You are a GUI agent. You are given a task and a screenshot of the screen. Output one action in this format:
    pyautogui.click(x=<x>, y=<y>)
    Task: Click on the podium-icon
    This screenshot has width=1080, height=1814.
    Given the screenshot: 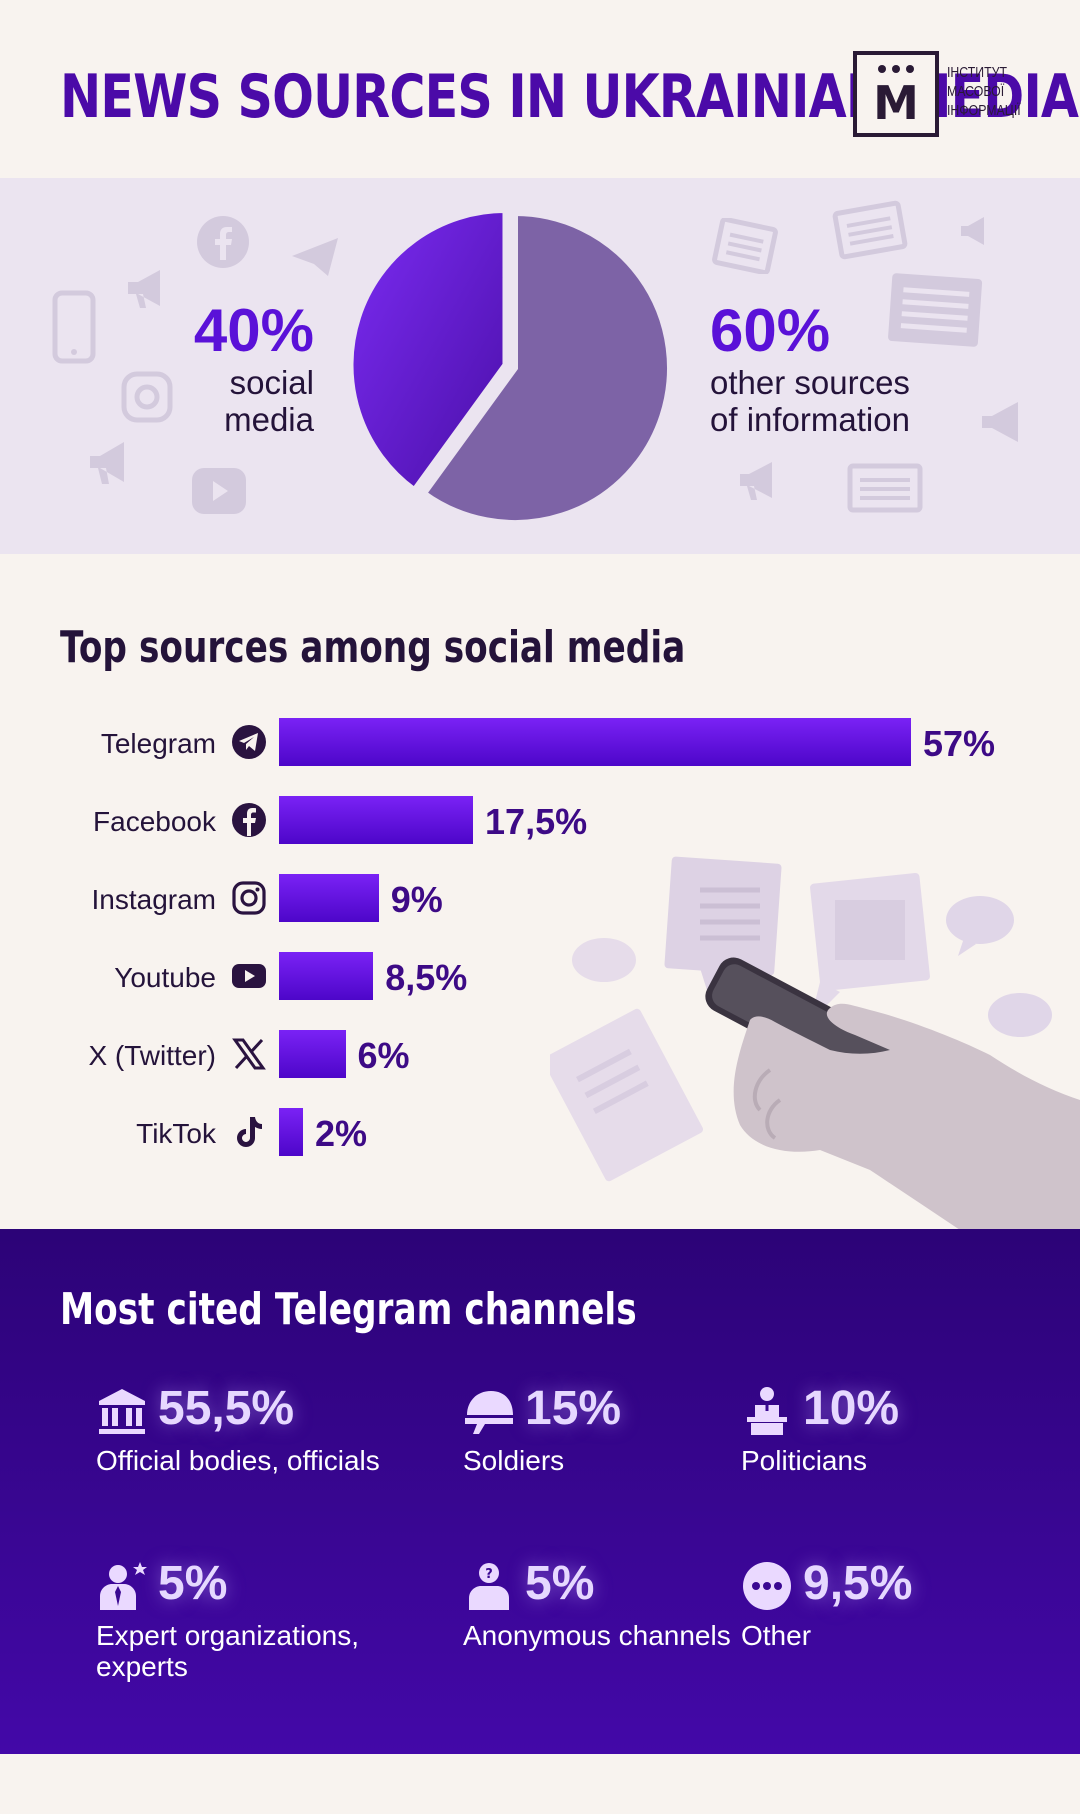 What is the action you would take?
    pyautogui.click(x=767, y=1411)
    